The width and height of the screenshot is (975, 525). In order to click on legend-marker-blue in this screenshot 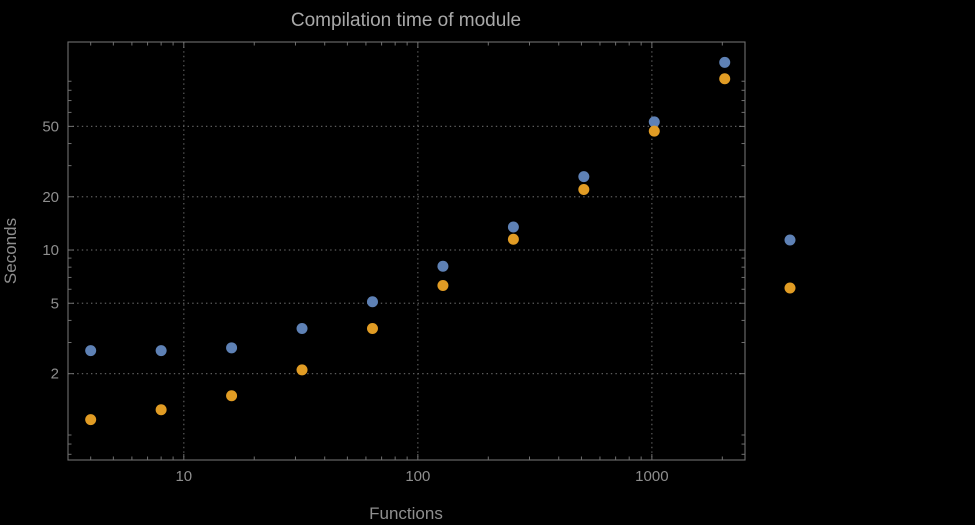, I will do `click(790, 240)`.